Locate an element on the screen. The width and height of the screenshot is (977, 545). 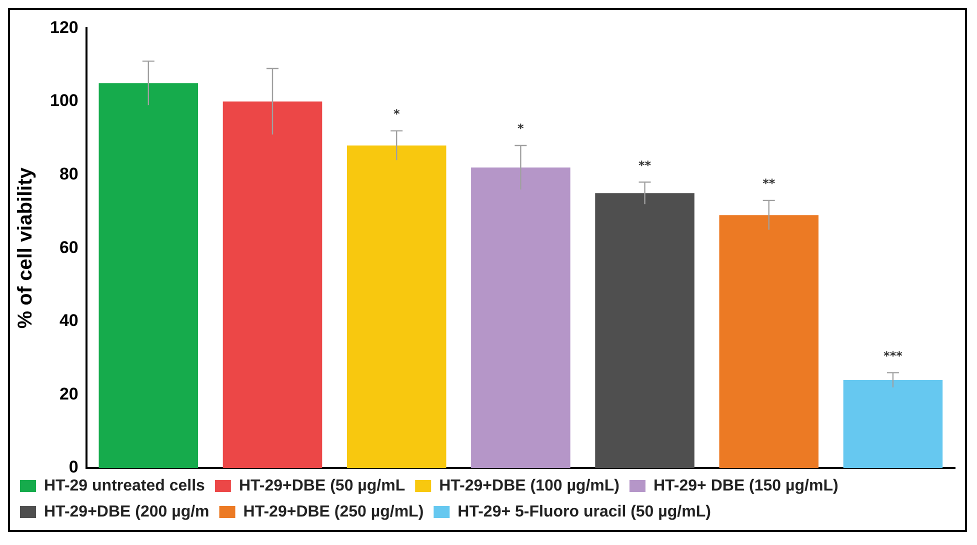
legend-label: HT-29+ 5-Fluoro uracil (50 µg/mL) is located at coordinates (584, 511).